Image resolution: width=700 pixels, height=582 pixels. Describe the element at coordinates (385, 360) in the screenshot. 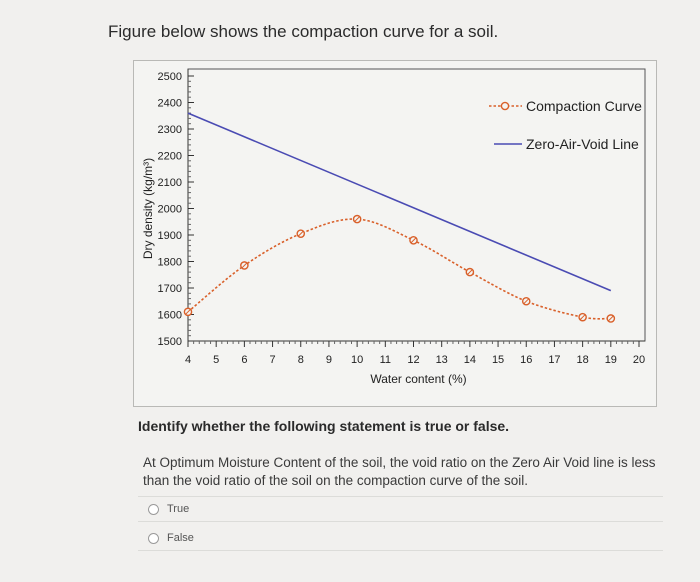

I see `x-tick-label: 11` at that location.